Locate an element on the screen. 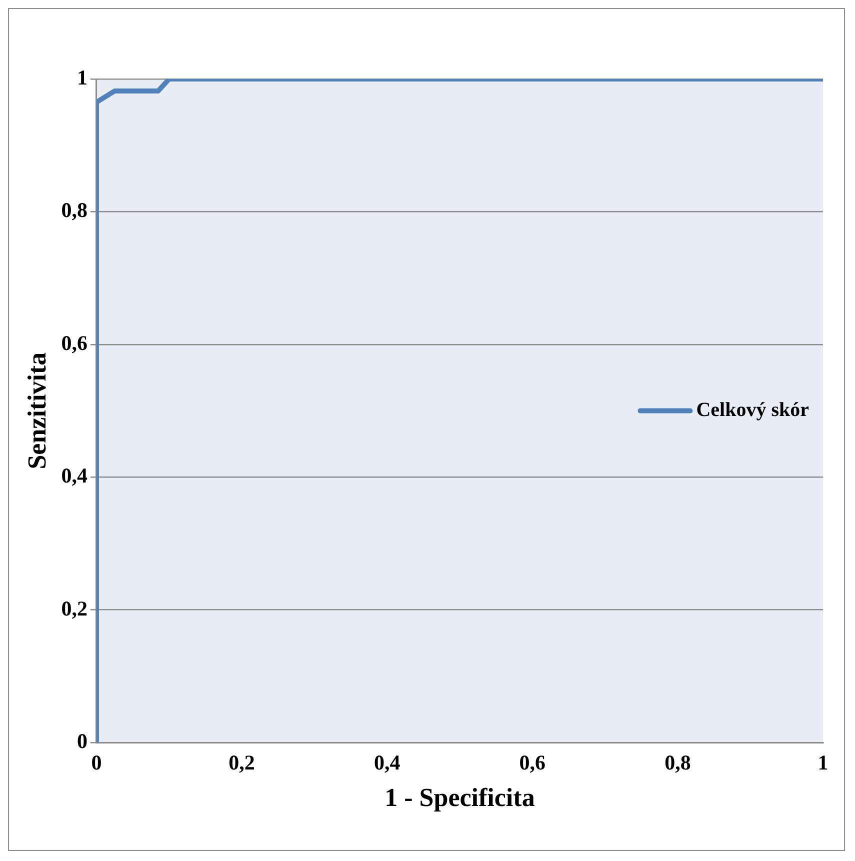 Image resolution: width=855 pixels, height=861 pixels. x-axis-title: 1 - Specificita is located at coordinates (459, 797).